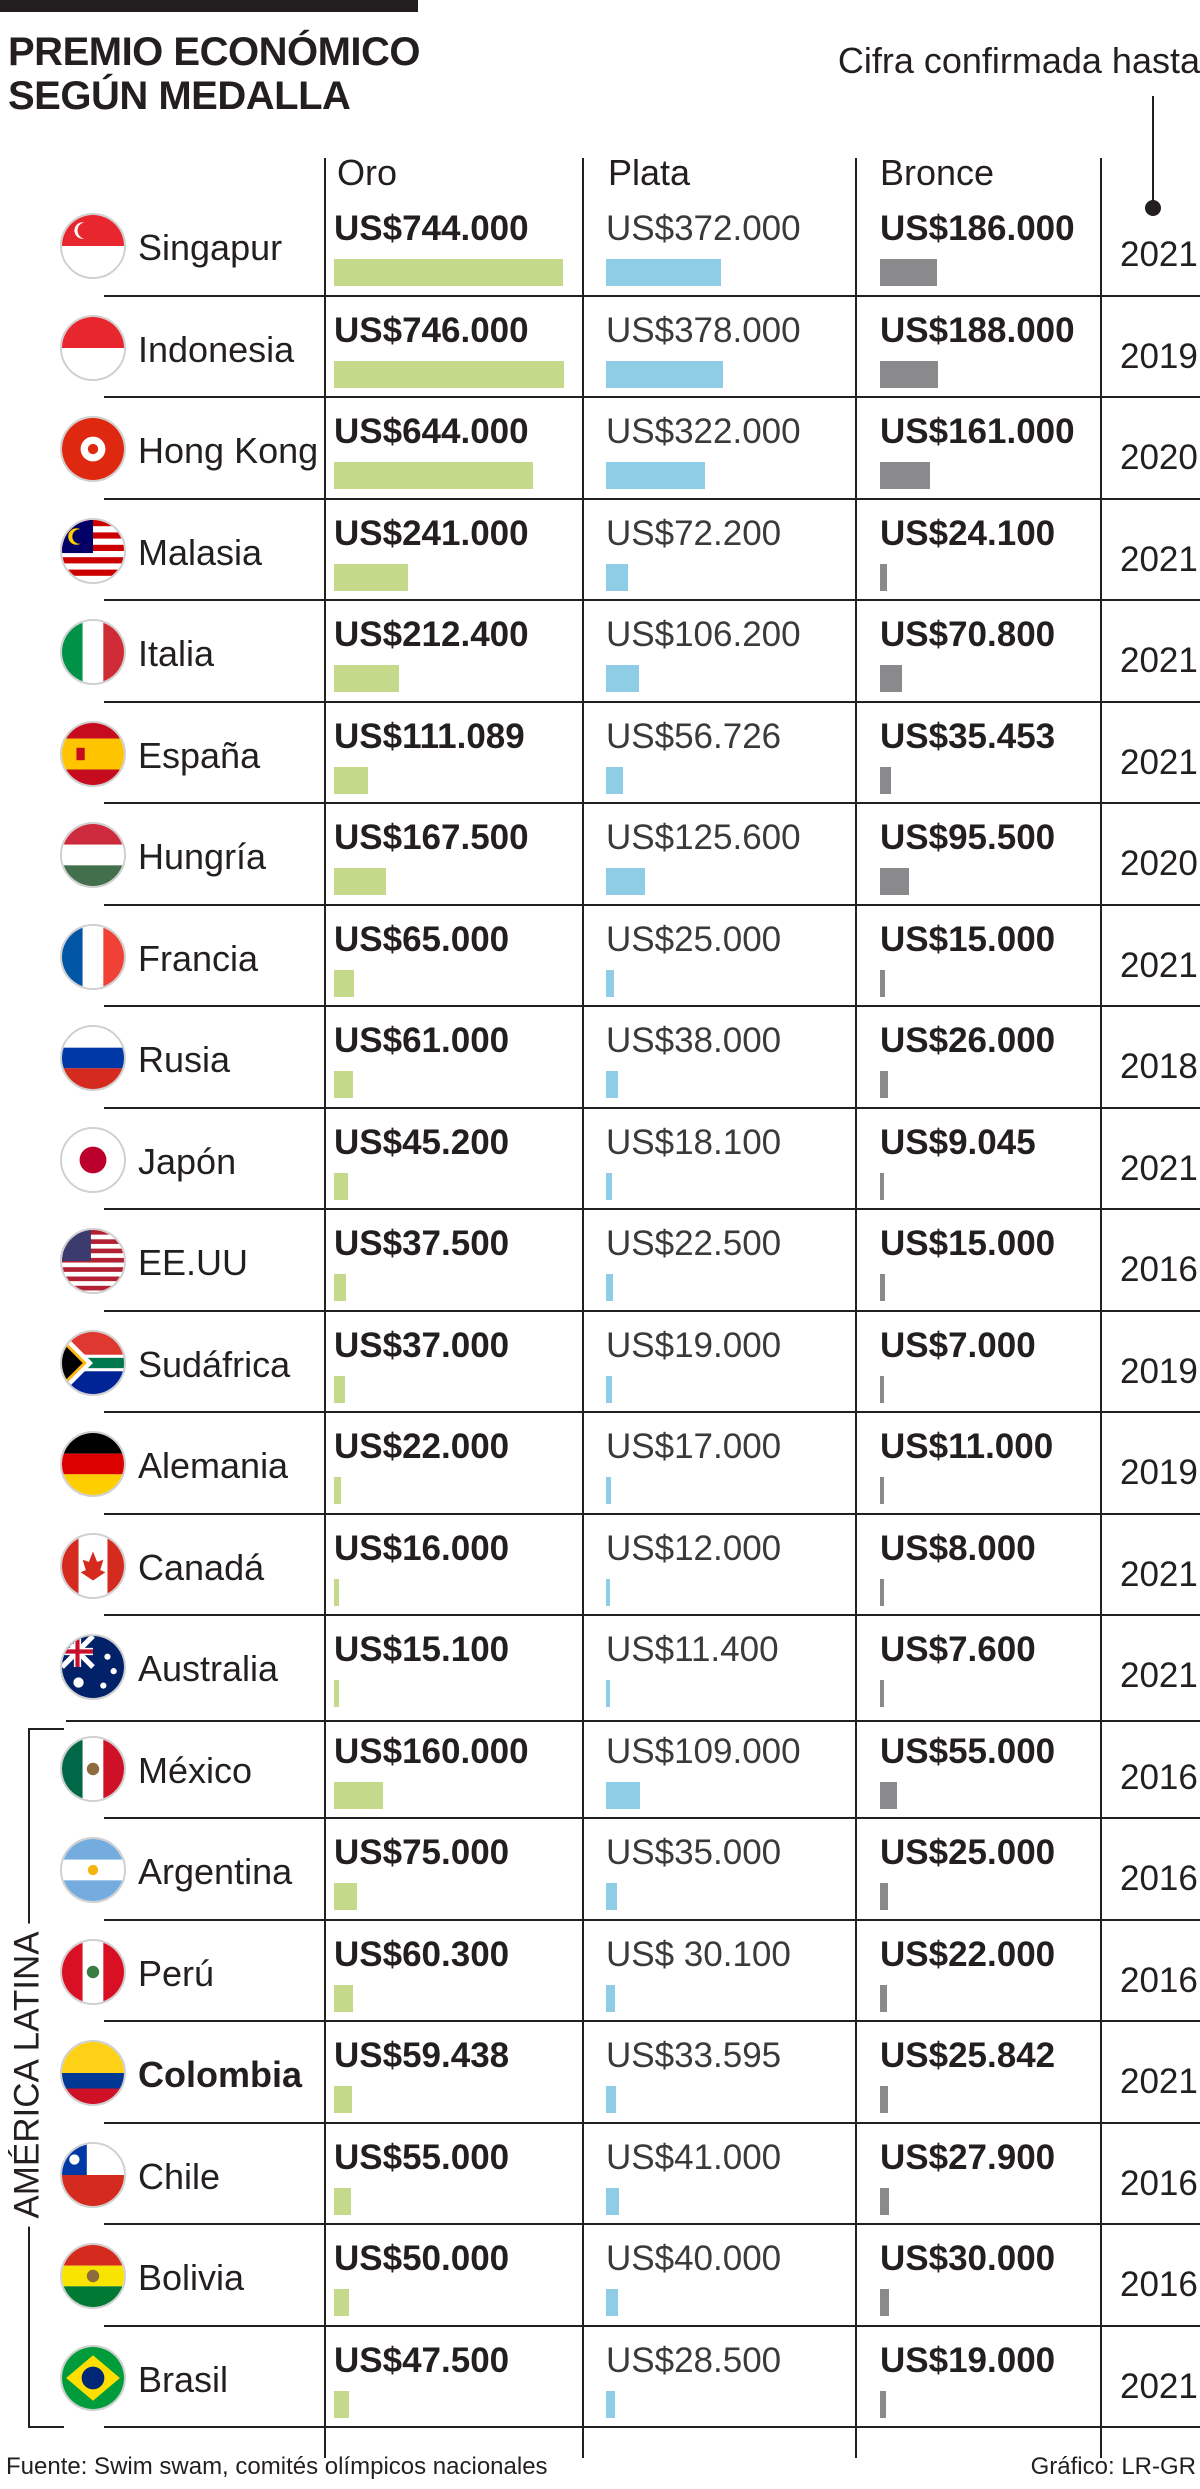 This screenshot has height=2489, width=1200. What do you see at coordinates (694, 1345) in the screenshot?
I see `silver-value: US$19.000` at bounding box center [694, 1345].